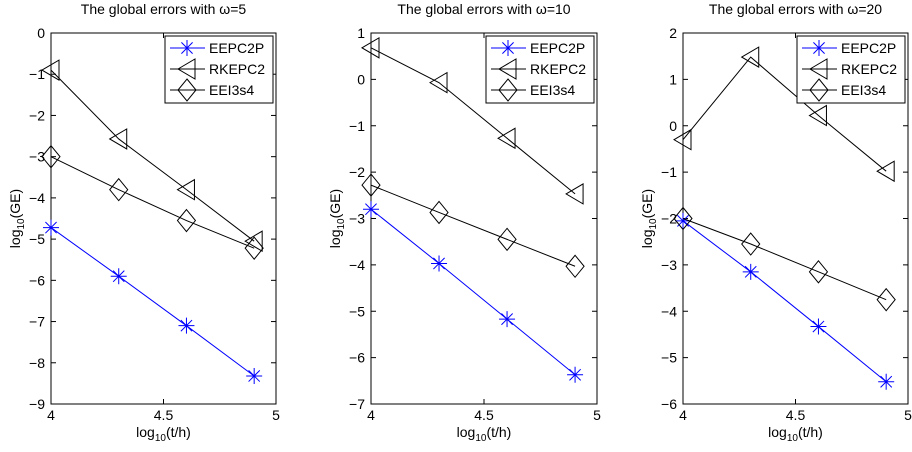 Image resolution: width=912 pixels, height=452 pixels. What do you see at coordinates (795, 9) in the screenshot?
I see `chart-title: The global errors with ω=20` at bounding box center [795, 9].